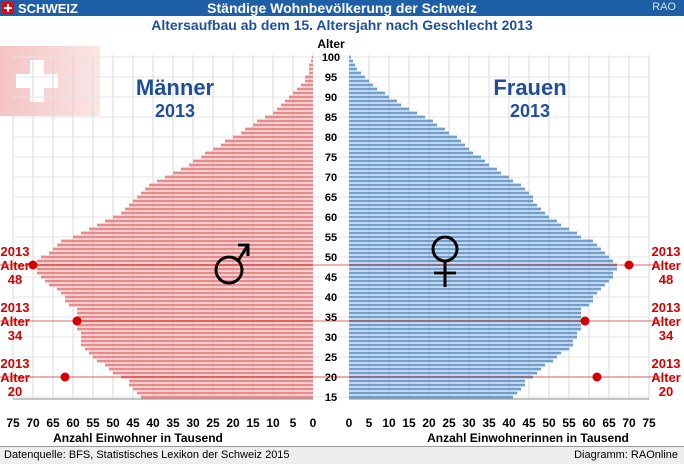 The image size is (684, 464). Describe the element at coordinates (589, 423) in the screenshot. I see `x-tick-label-women: 60` at that location.